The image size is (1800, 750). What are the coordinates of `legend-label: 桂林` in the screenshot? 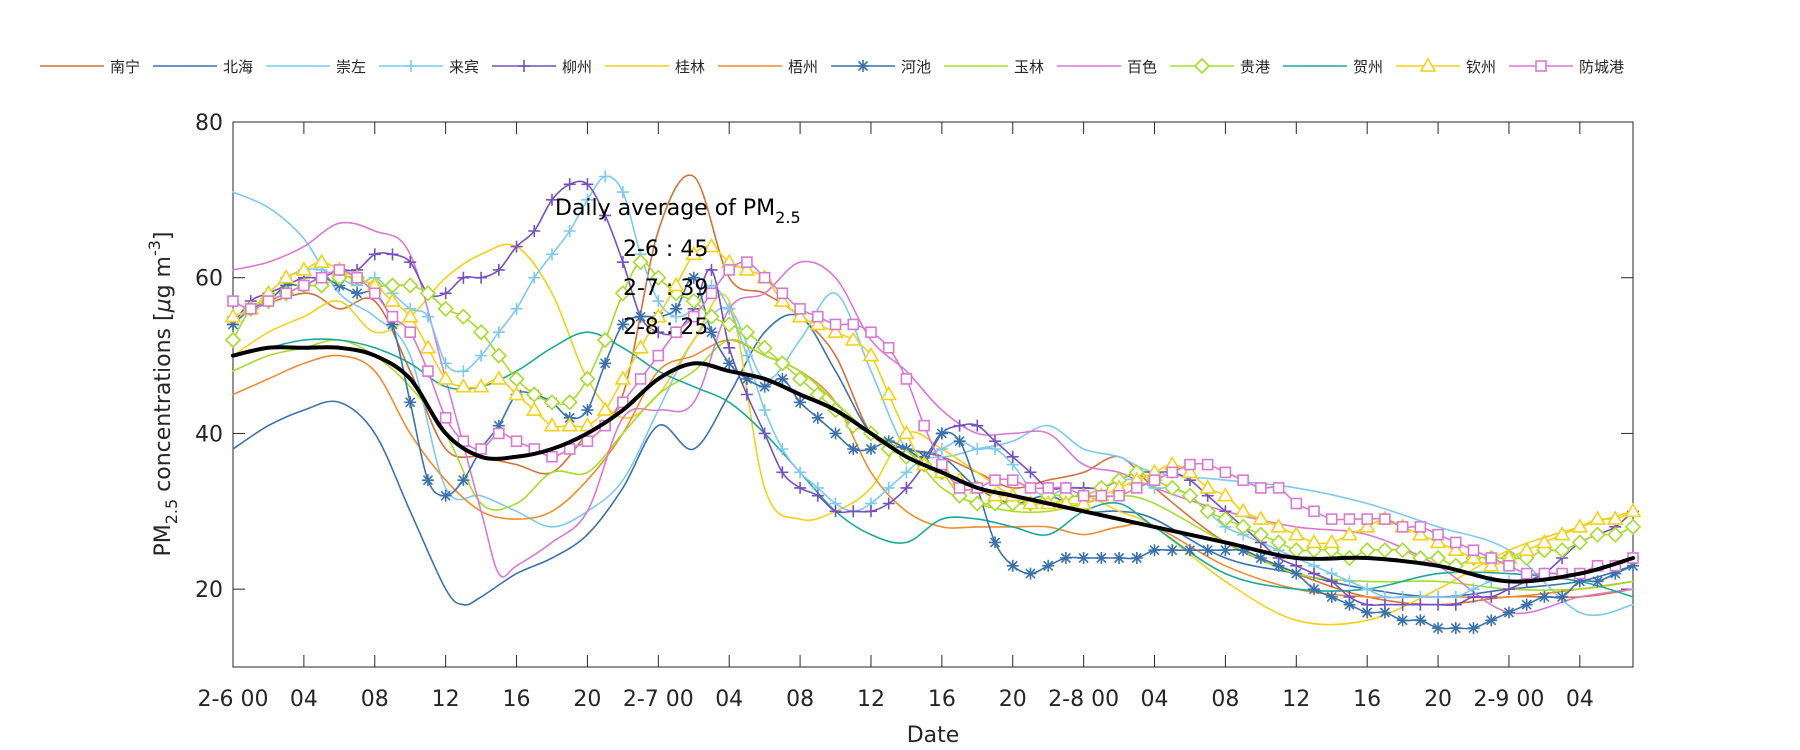 It's located at (690, 67).